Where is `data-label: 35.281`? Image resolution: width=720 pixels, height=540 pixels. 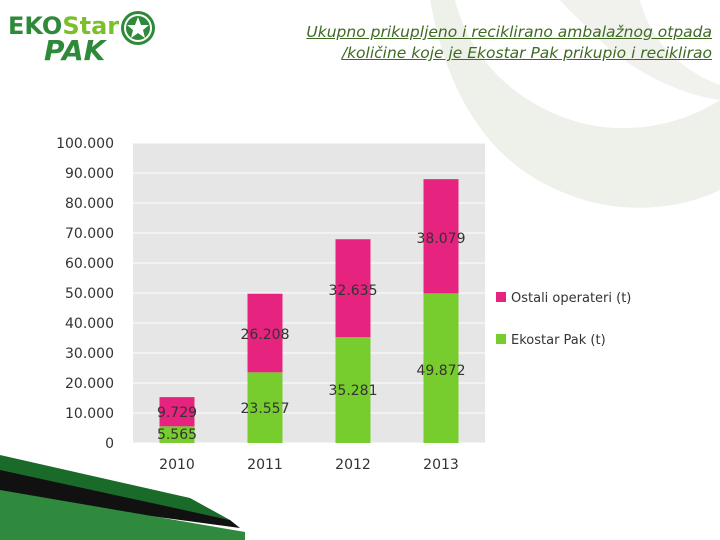
data-label: 35.281 is located at coordinates (353, 391).